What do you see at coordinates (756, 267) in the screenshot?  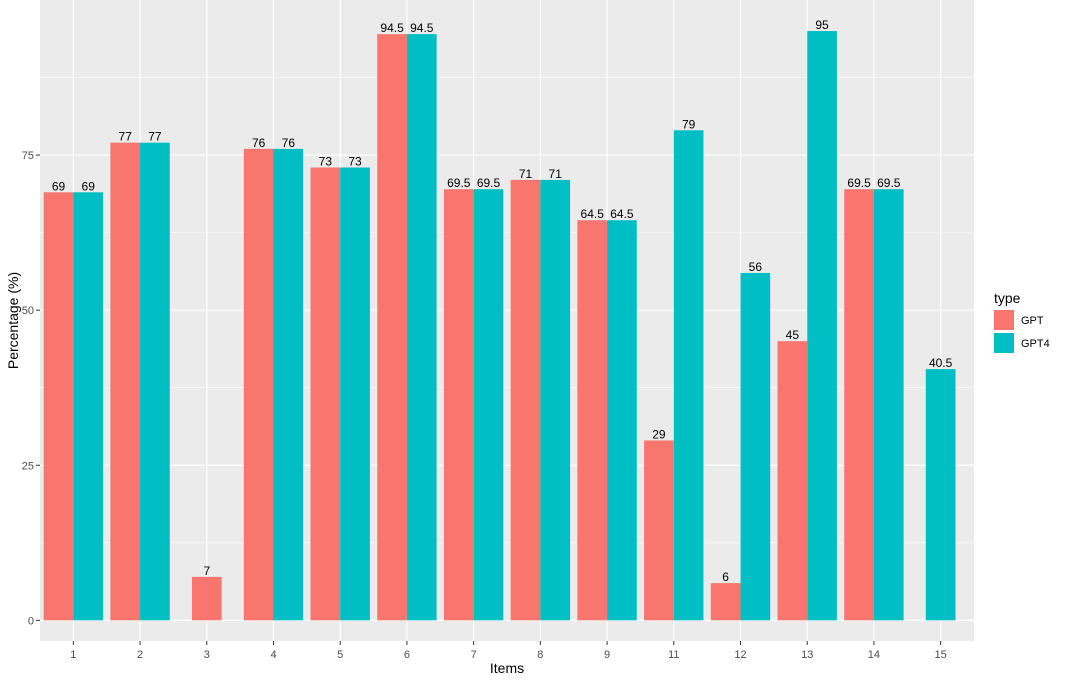 I see `data-label-gpt4-item-12: 56` at bounding box center [756, 267].